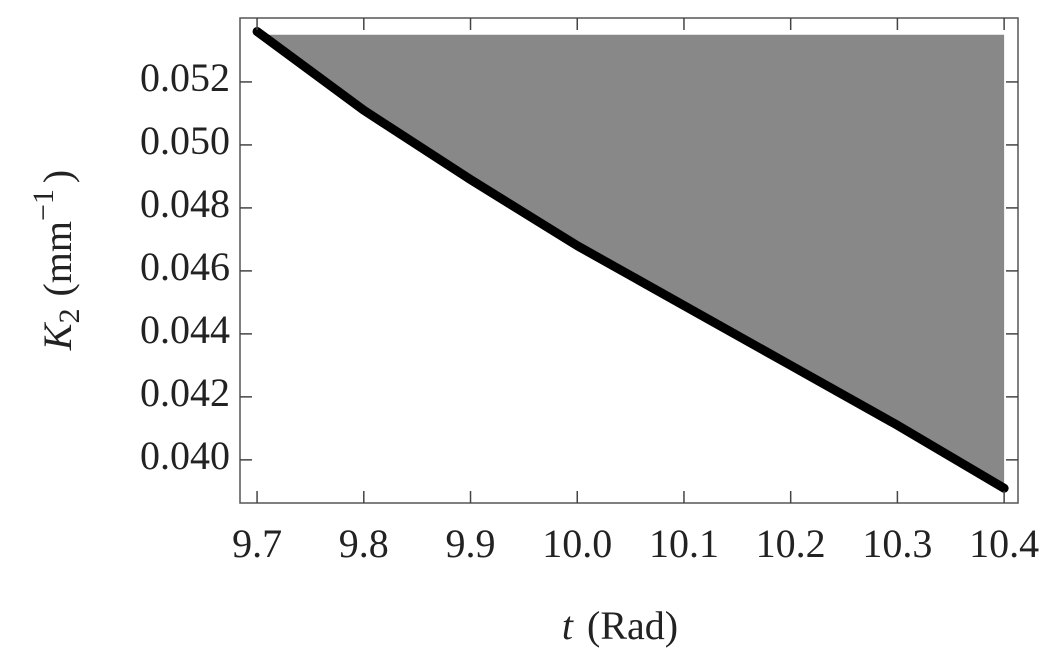  Describe the element at coordinates (57, 176) in the screenshot. I see `y-close: )` at that location.